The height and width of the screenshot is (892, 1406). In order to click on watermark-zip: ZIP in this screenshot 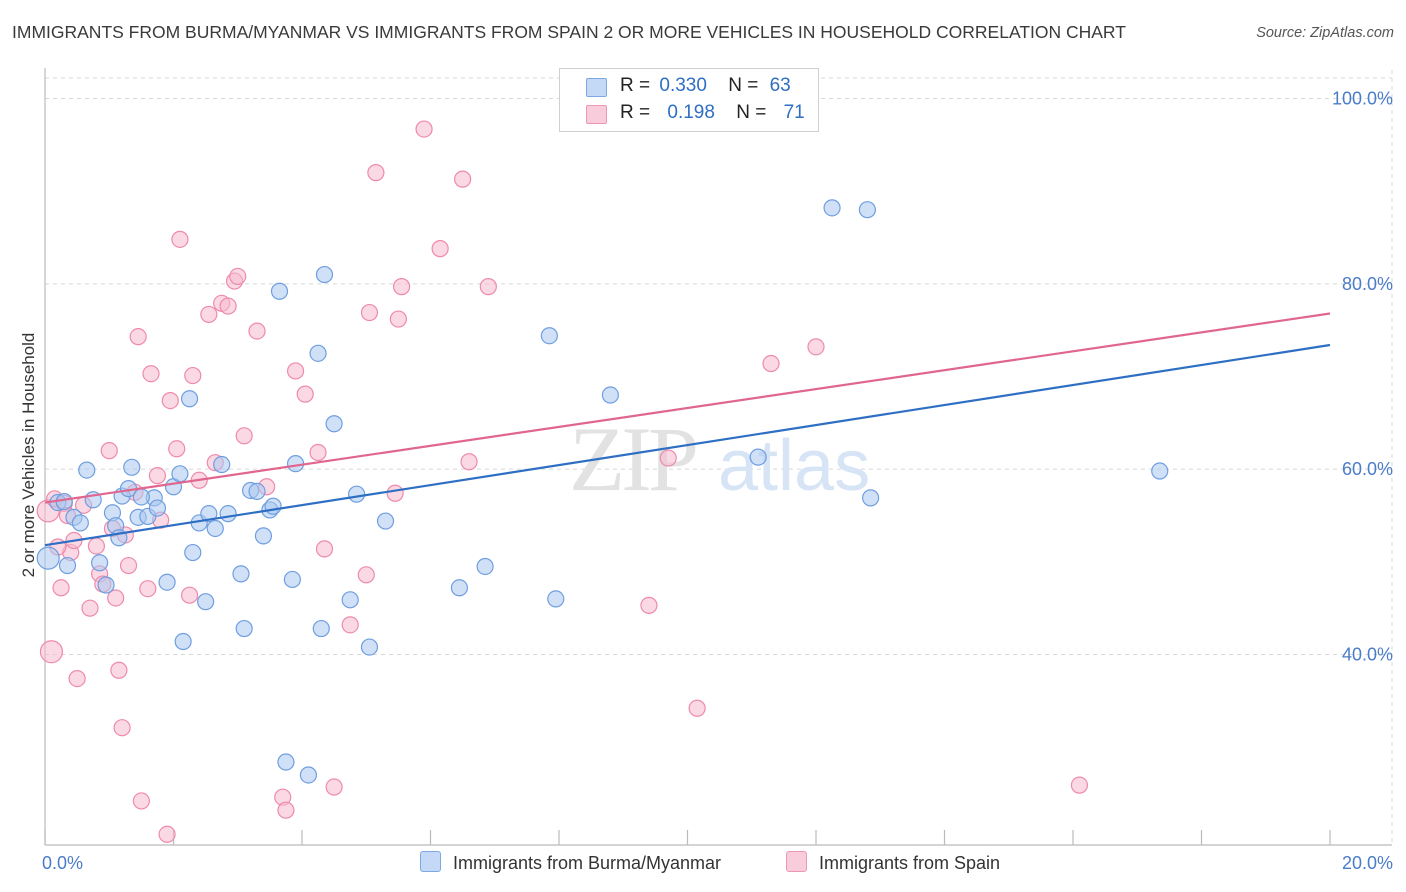, I will do `click(632, 459)`.